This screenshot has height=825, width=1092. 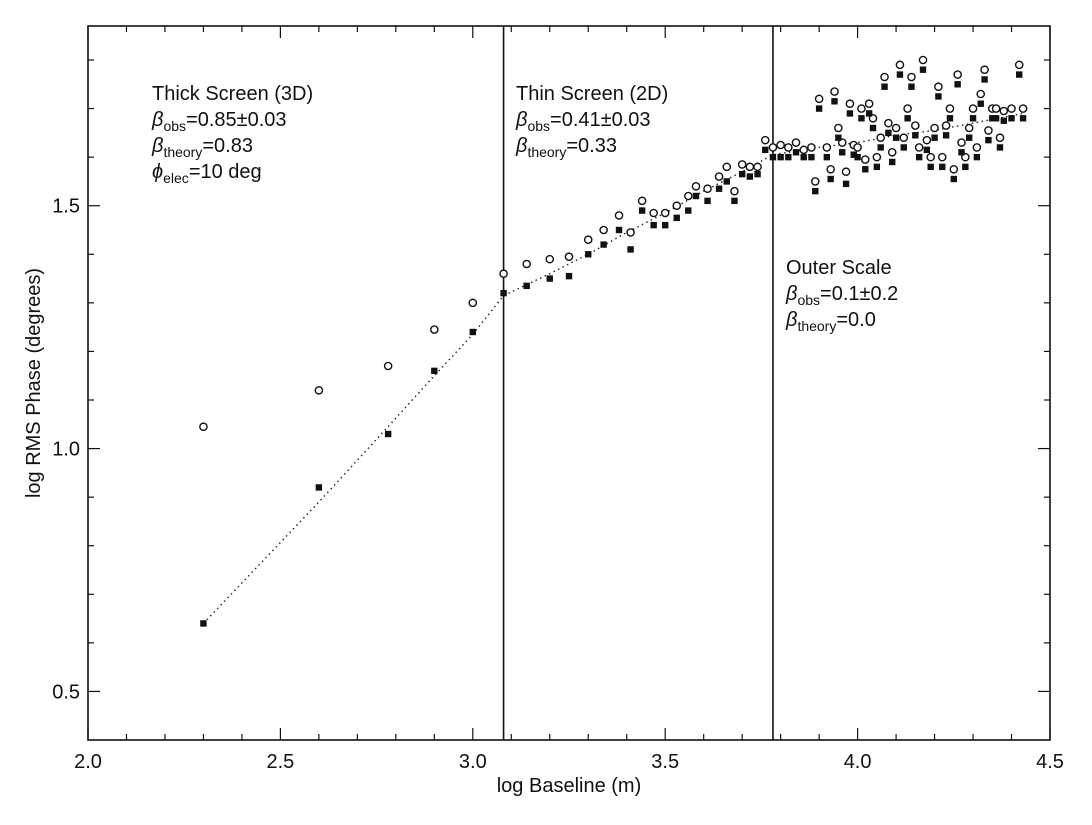 I want to click on annotation-text: Outer Scale, so click(x=839, y=268).